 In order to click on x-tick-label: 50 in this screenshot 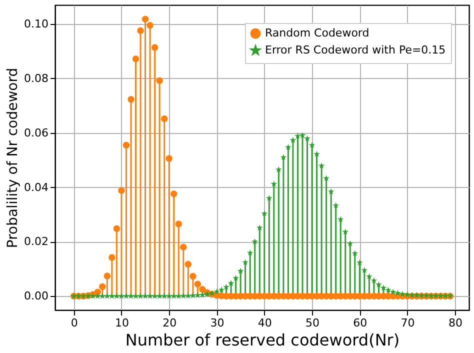, I will do `click(313, 323)`.